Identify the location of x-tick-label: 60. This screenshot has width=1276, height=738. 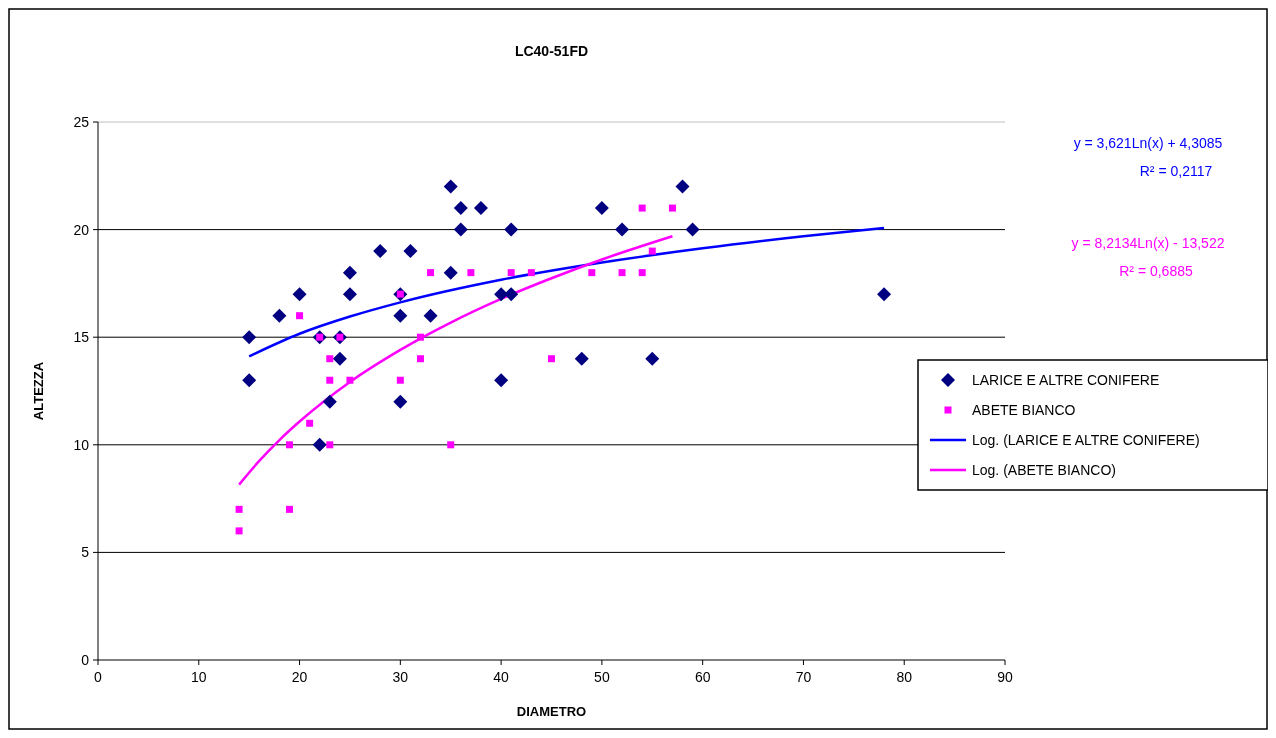
(702, 677).